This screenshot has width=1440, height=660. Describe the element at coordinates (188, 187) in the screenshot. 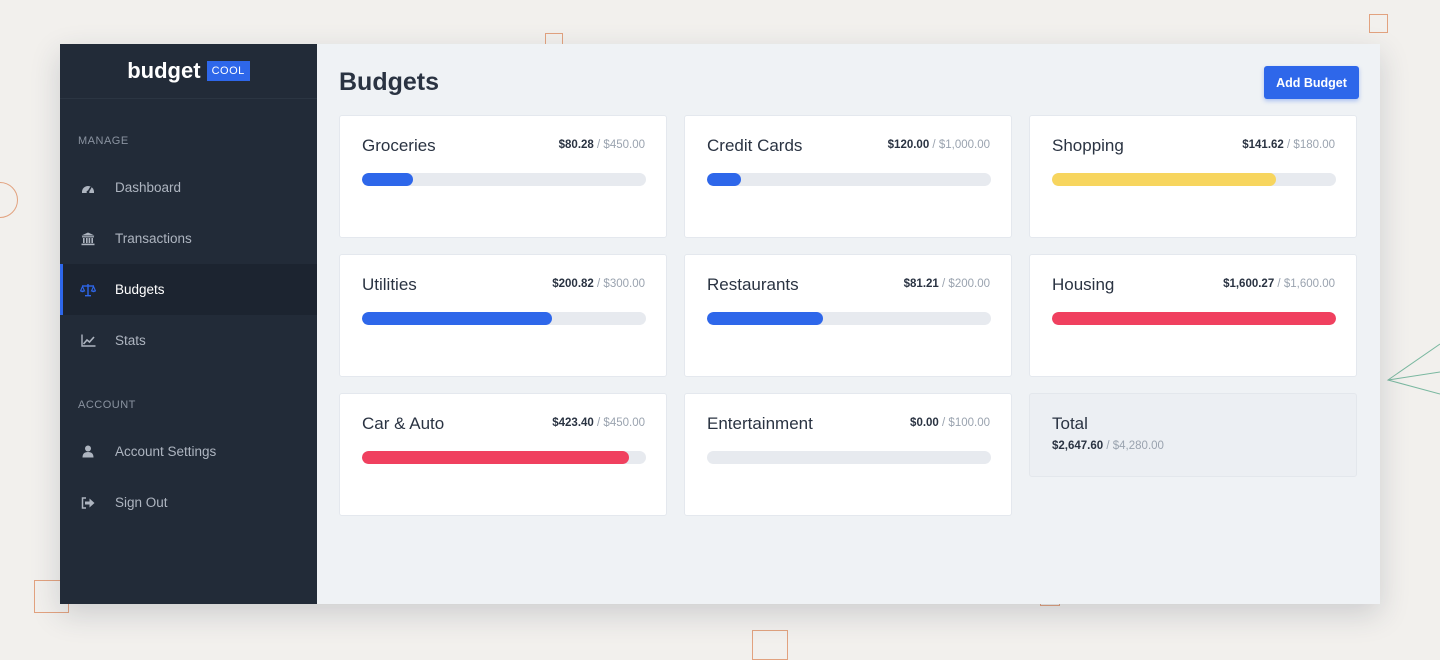

I see `sidebar-item-dashboard: Dashboard` at that location.